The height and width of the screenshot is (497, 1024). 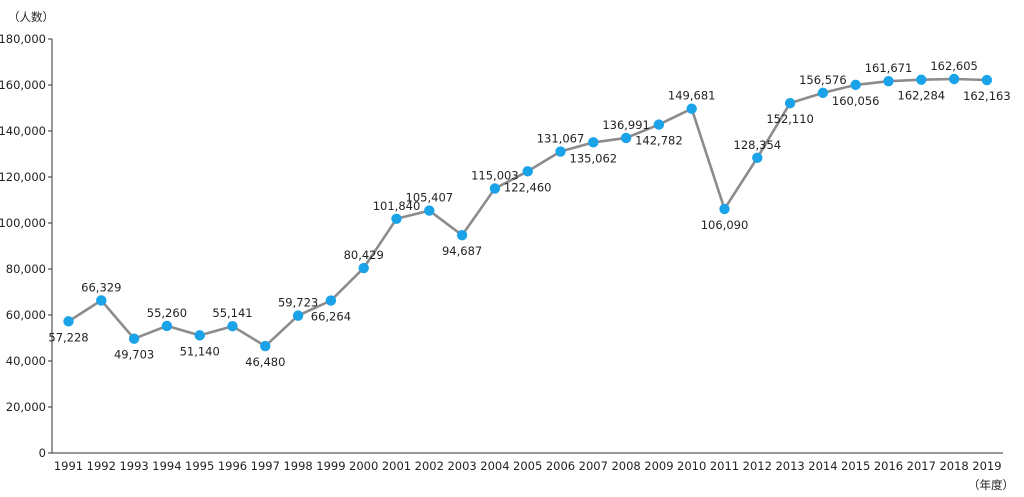 I want to click on data-label: 152,110, so click(x=790, y=119).